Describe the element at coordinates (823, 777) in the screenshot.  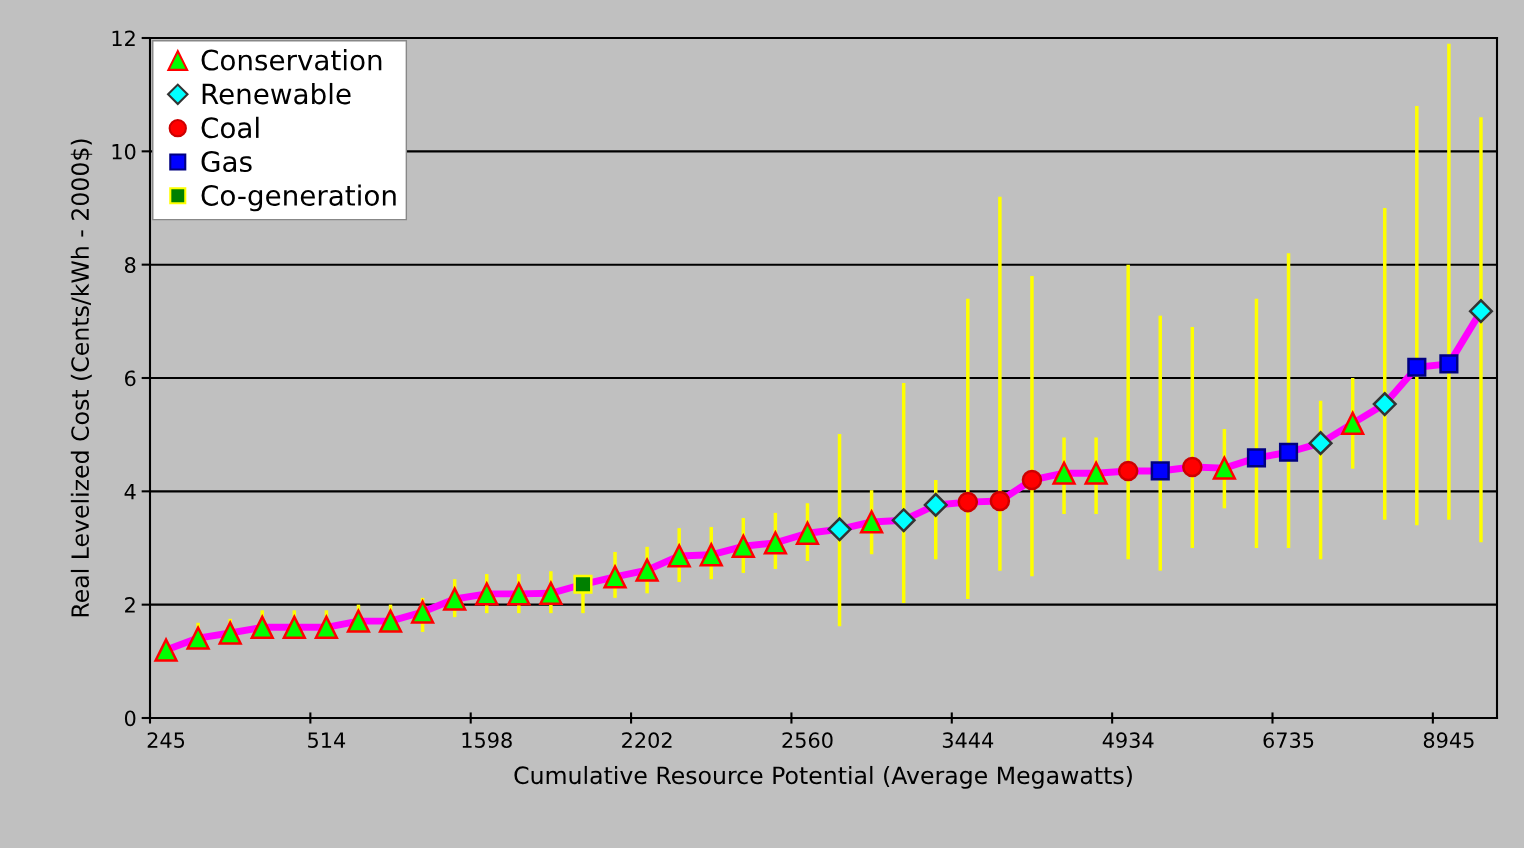
I see `x-axis-title: Cumulative Resource Potential (Average Megawatts)` at that location.